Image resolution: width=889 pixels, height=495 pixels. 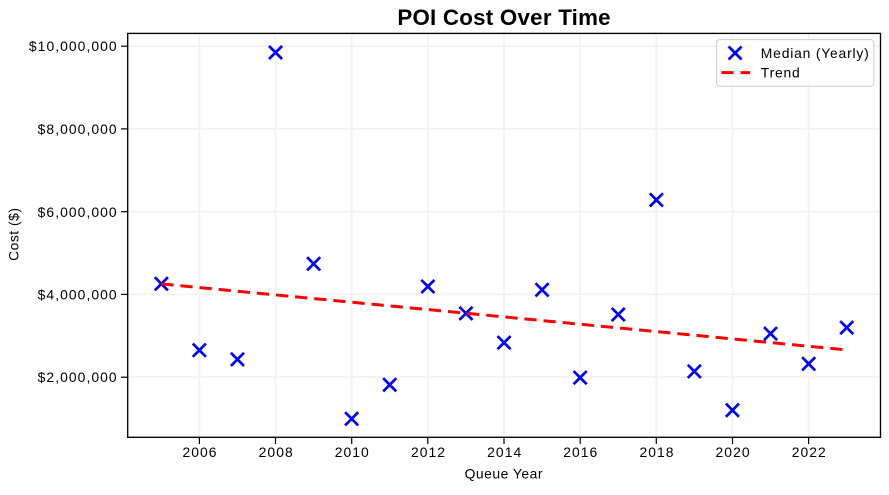 What do you see at coordinates (809, 452) in the screenshot?
I see `svg-text: 2022` at bounding box center [809, 452].